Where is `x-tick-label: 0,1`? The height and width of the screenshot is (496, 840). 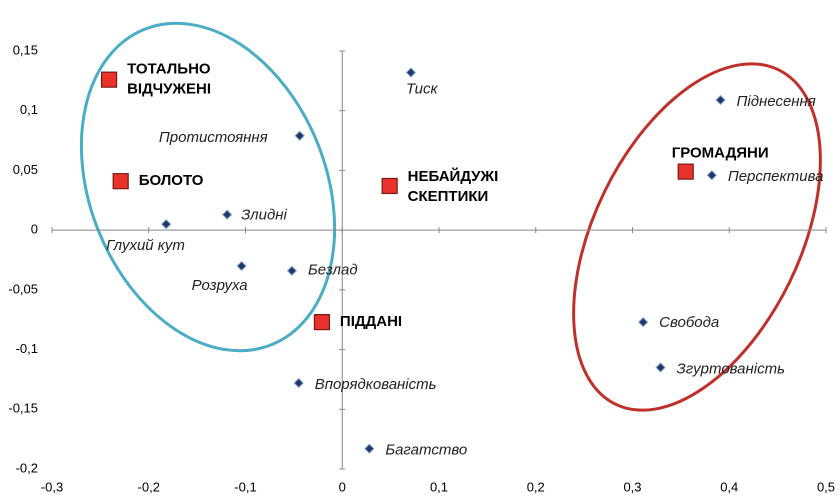
x-tick-label: 0,1 is located at coordinates (439, 486).